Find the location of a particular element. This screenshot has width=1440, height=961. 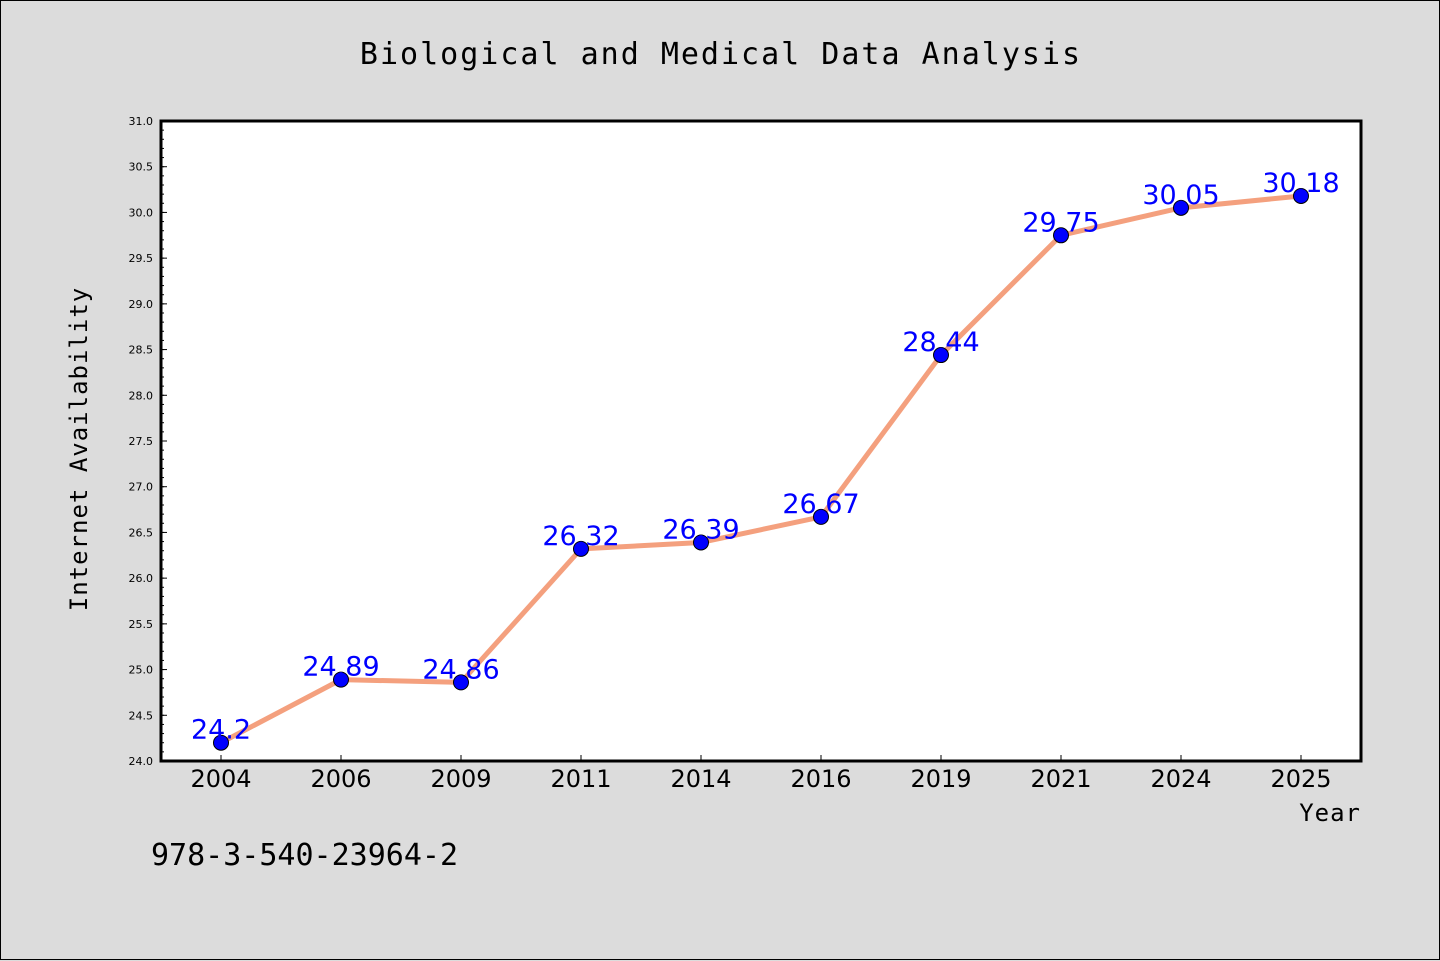

data-label: 28.44 is located at coordinates (940, 342).